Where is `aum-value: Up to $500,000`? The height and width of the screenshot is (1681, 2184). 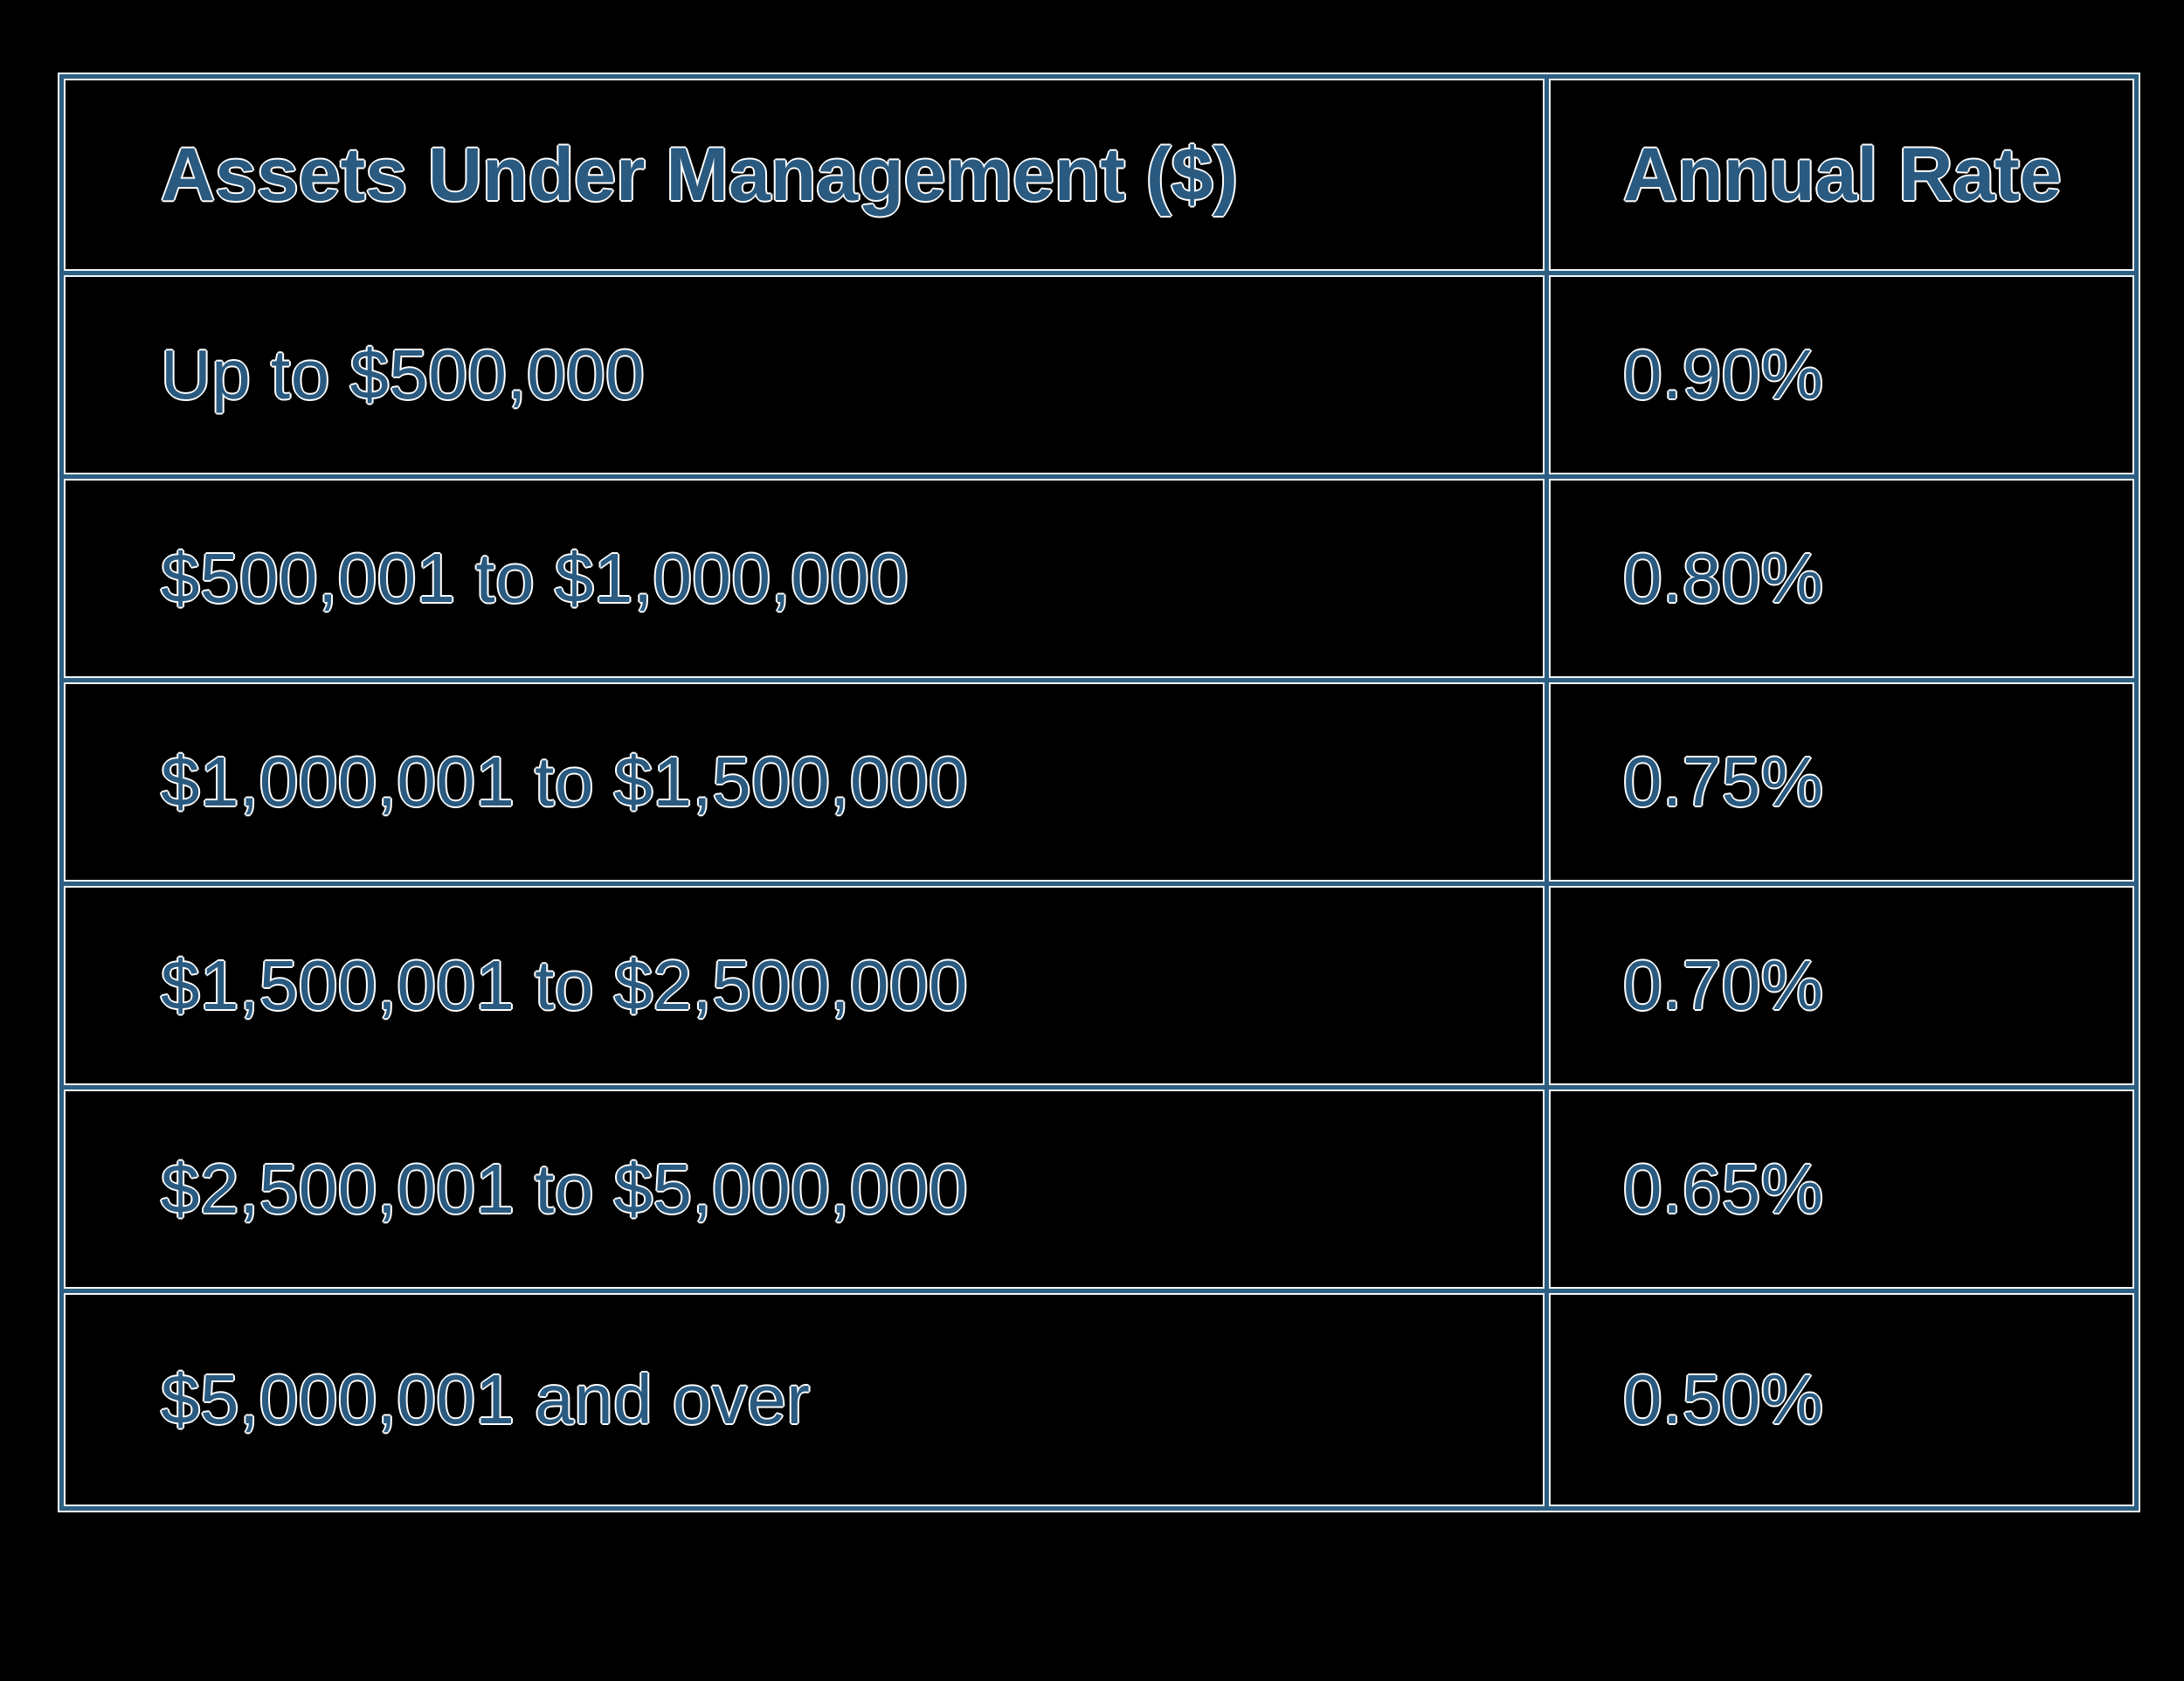
aum-value: Up to $500,000 is located at coordinates (403, 374).